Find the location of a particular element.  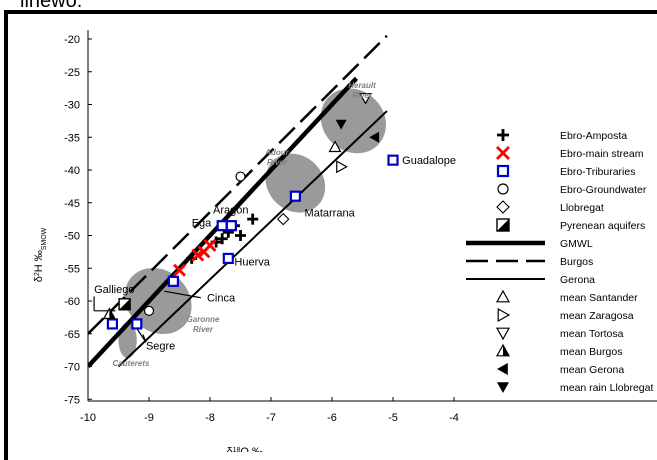

y-tick-label: -60 is located at coordinates (72, 302).